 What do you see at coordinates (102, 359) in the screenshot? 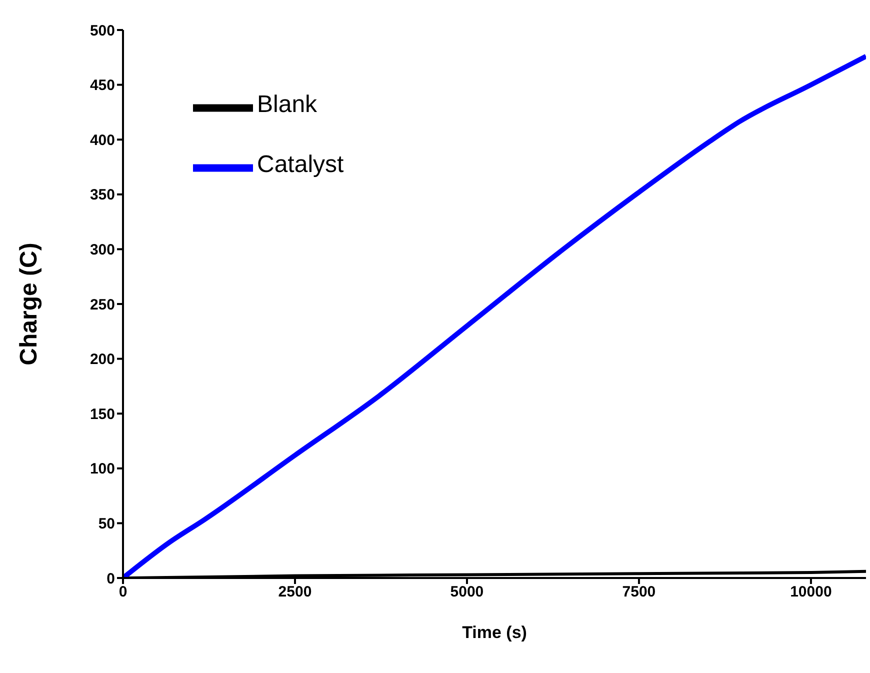
I see `y-tick-label: 200` at bounding box center [102, 359].